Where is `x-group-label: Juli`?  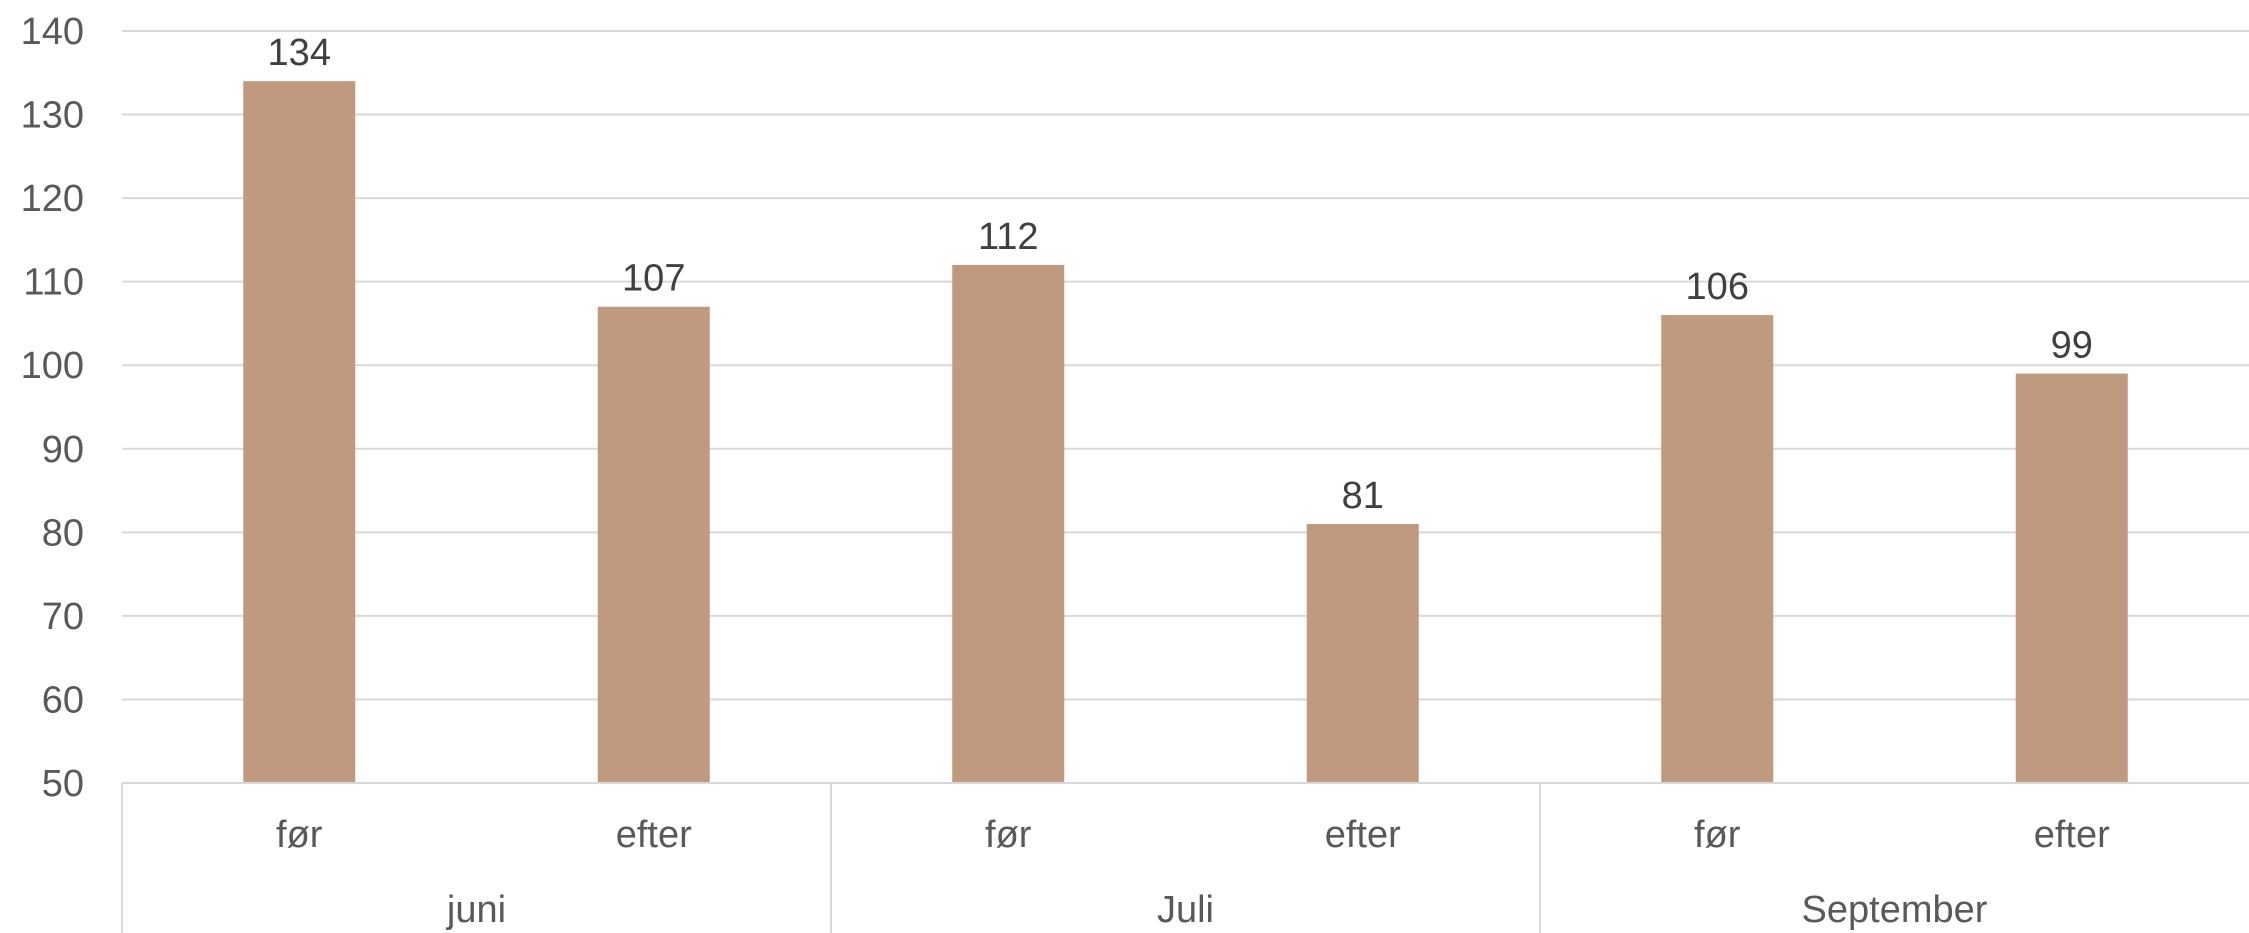 x-group-label: Juli is located at coordinates (1185, 910).